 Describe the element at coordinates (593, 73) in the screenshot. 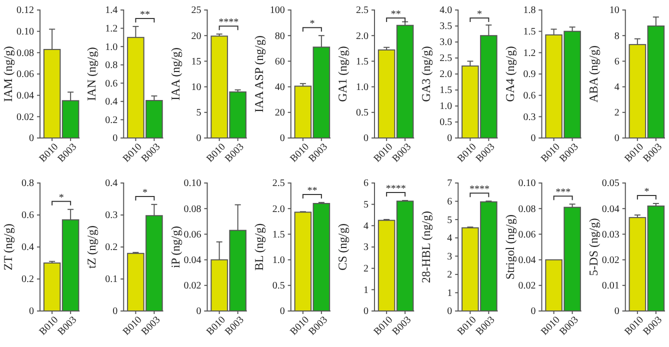

I see `y-axis-title: ABA (ng/g)` at that location.